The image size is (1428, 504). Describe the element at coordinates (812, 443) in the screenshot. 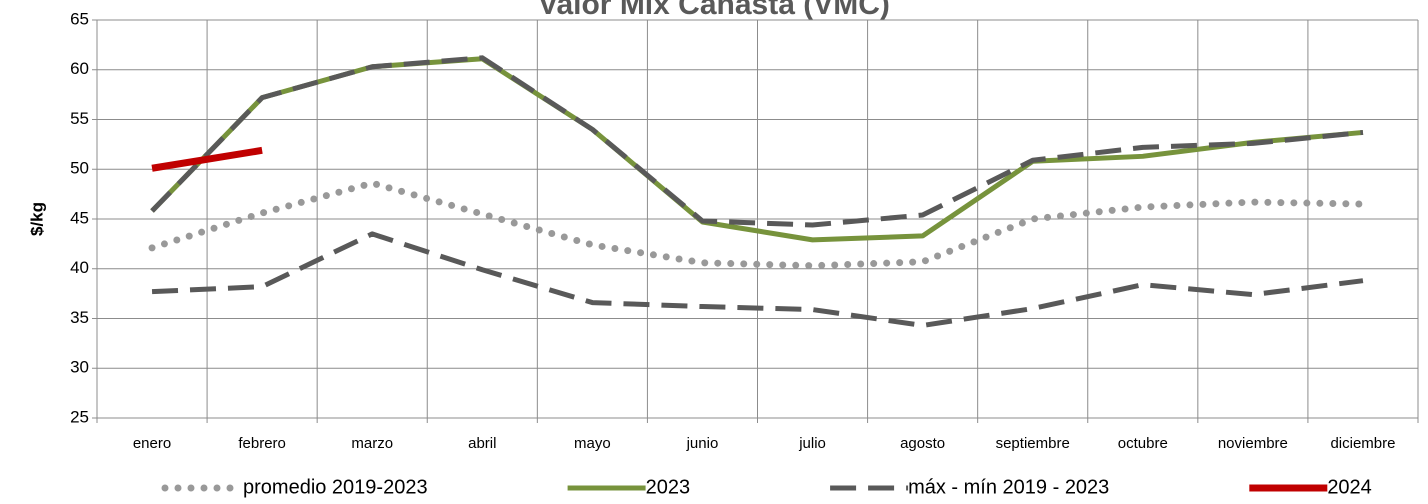

I see `x-tick-label: julio` at that location.